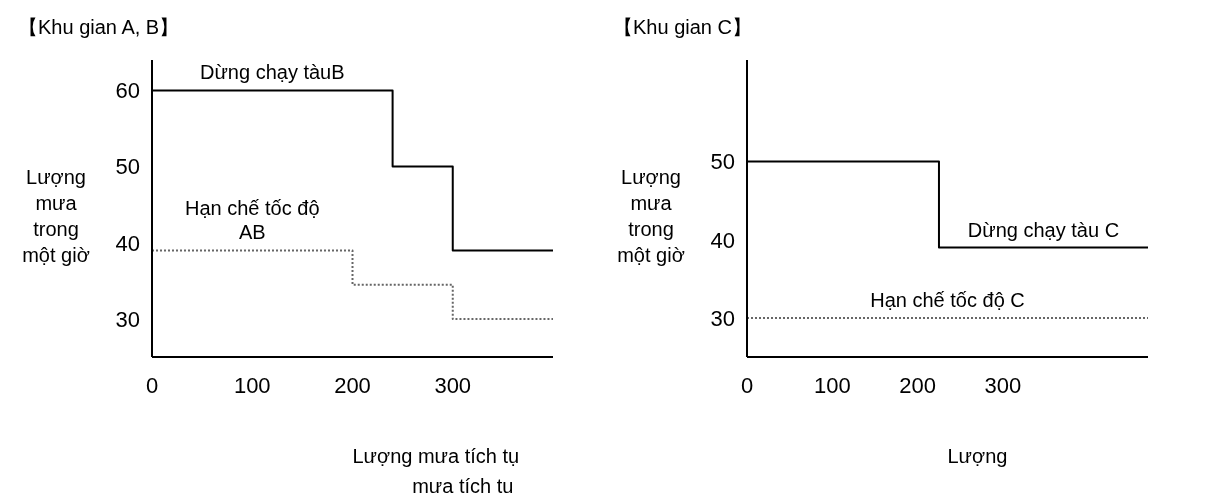  I want to click on x-axis-title: Lượng mưa tích tụ mưa tích tu, so click(436, 471).